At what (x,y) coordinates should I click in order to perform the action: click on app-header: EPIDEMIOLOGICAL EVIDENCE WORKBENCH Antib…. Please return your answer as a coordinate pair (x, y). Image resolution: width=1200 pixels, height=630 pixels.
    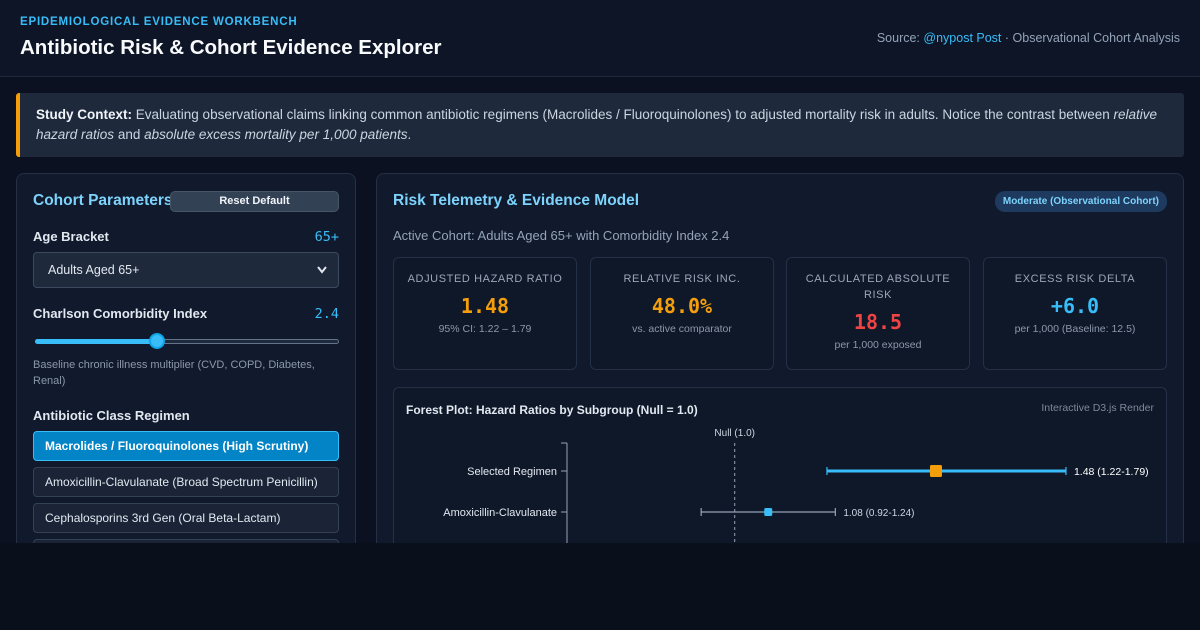
    Looking at the image, I should click on (600, 38).